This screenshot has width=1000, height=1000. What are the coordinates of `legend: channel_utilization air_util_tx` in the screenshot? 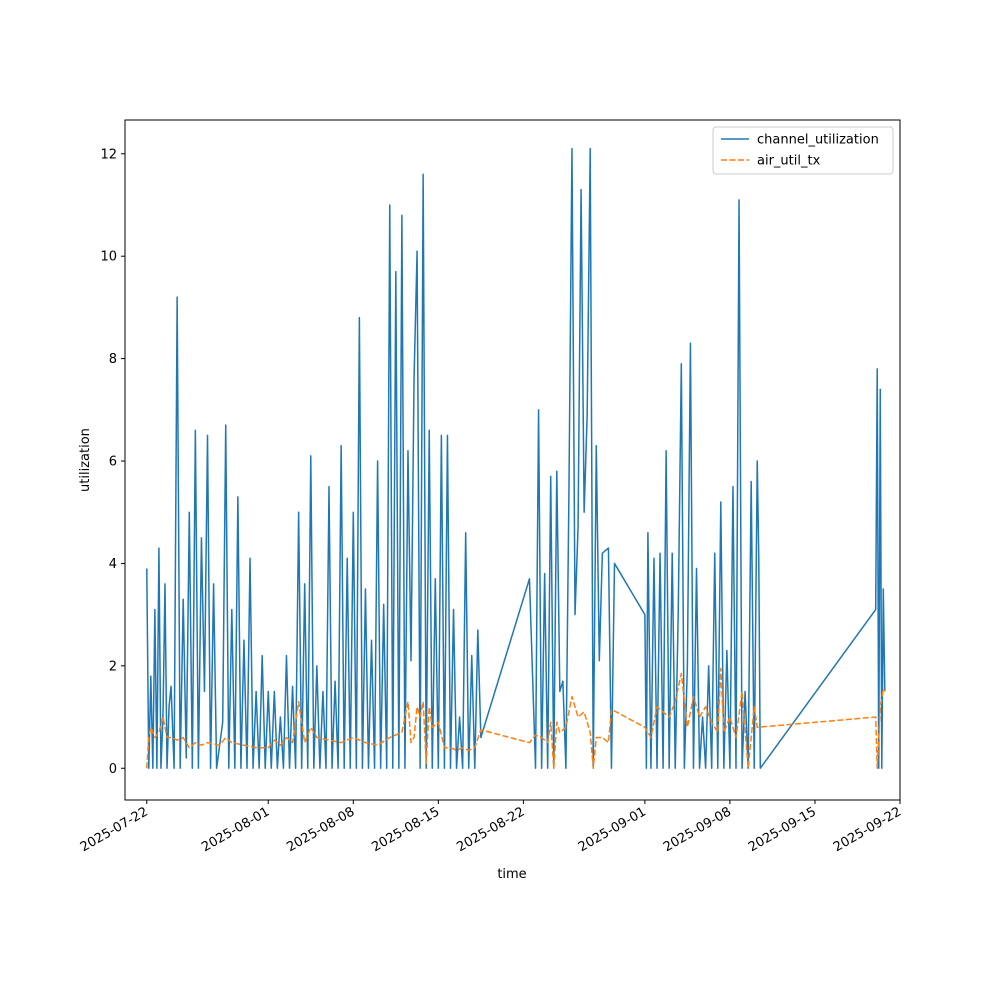 It's located at (803, 150).